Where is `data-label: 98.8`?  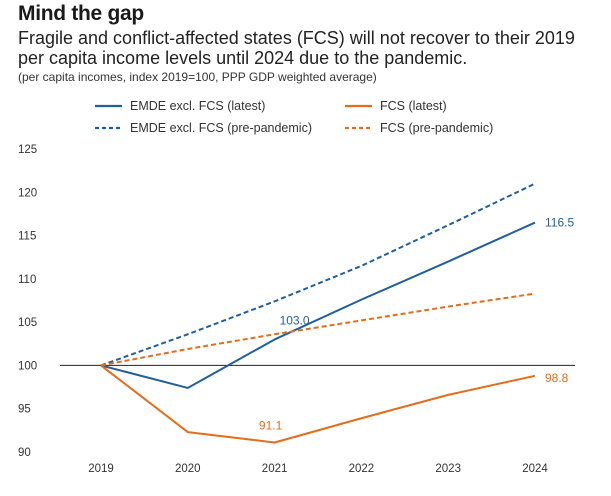 data-label: 98.8 is located at coordinates (557, 378).